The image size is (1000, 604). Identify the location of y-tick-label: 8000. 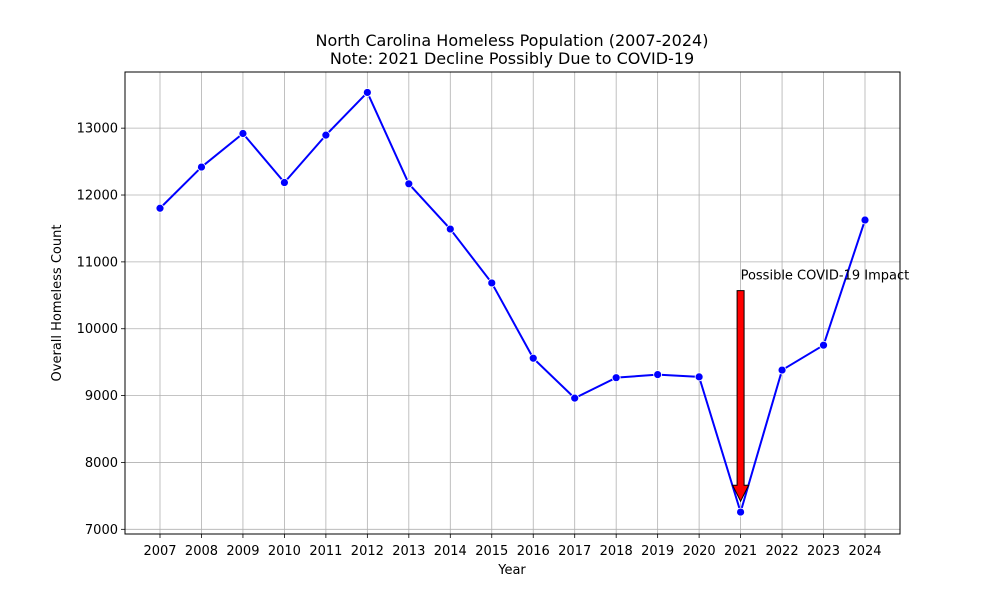
(101, 463).